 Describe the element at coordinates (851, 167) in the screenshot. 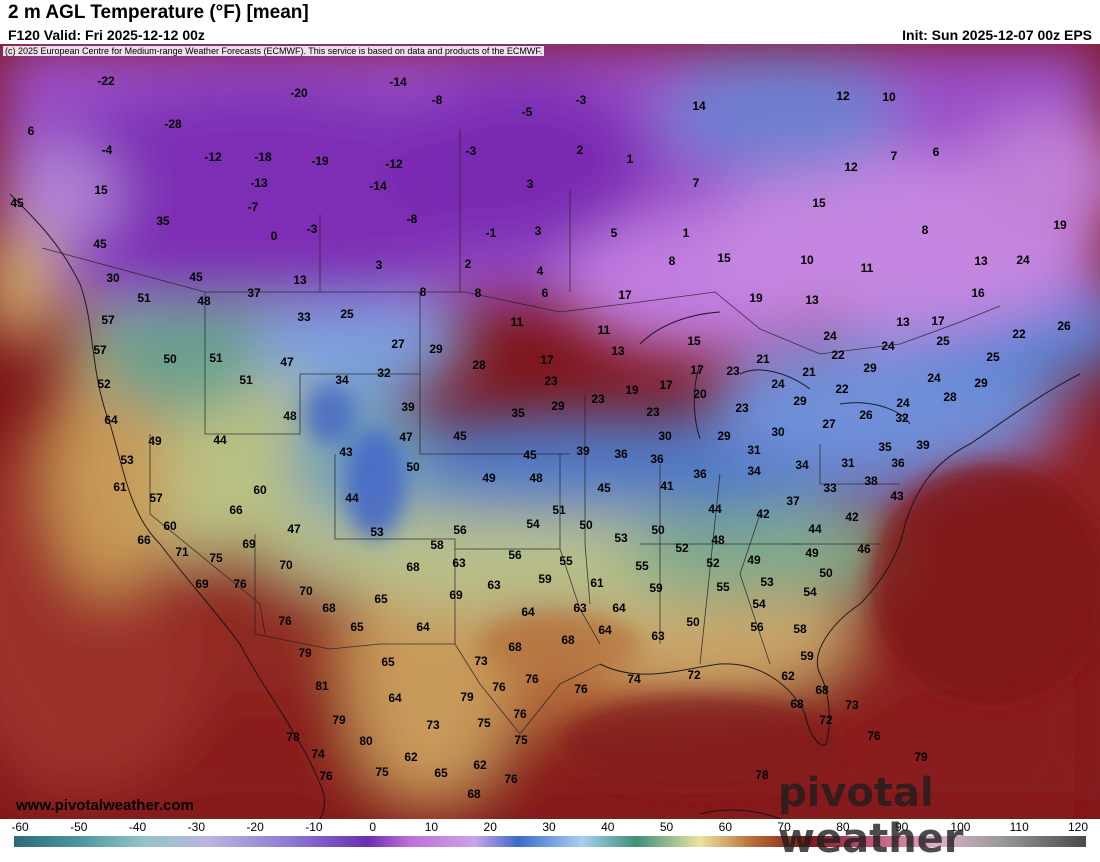

I see `temperature-value: 12` at that location.